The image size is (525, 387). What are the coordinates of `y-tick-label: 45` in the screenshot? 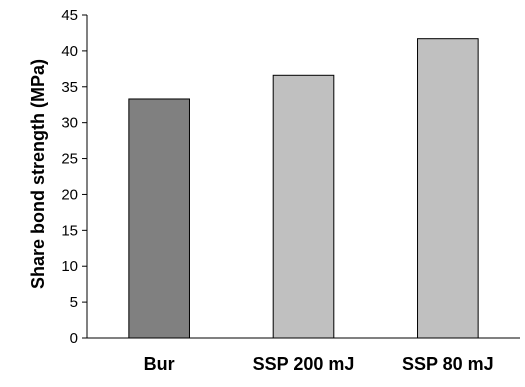 It's located at (69, 15).